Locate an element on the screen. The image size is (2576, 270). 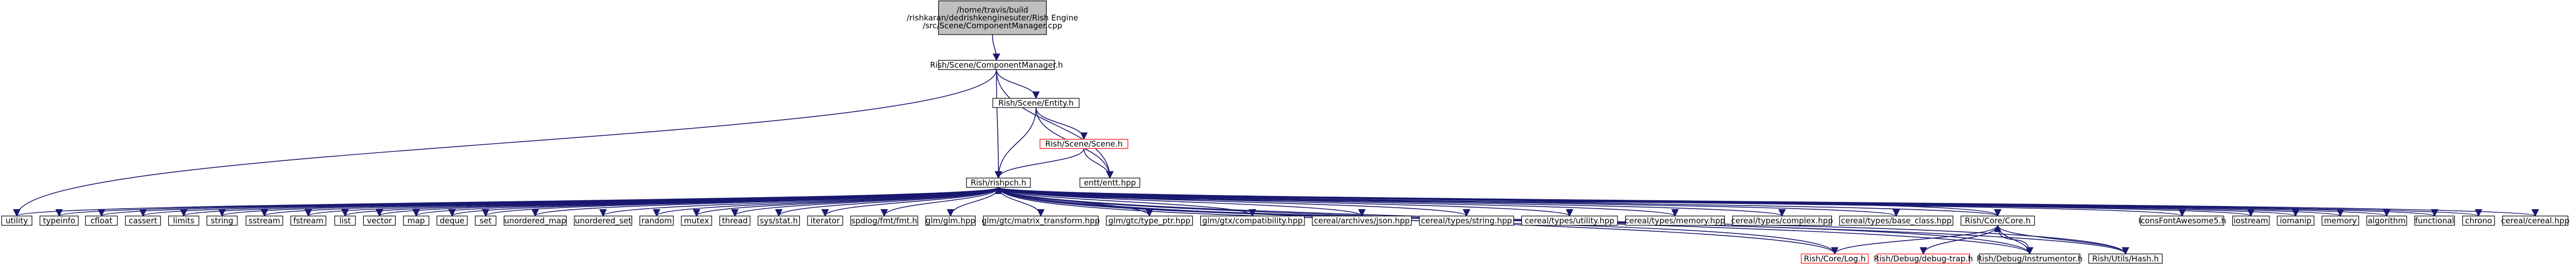
node-label-ccomplex: cereal/types/complex.hpp is located at coordinates (1782, 220).